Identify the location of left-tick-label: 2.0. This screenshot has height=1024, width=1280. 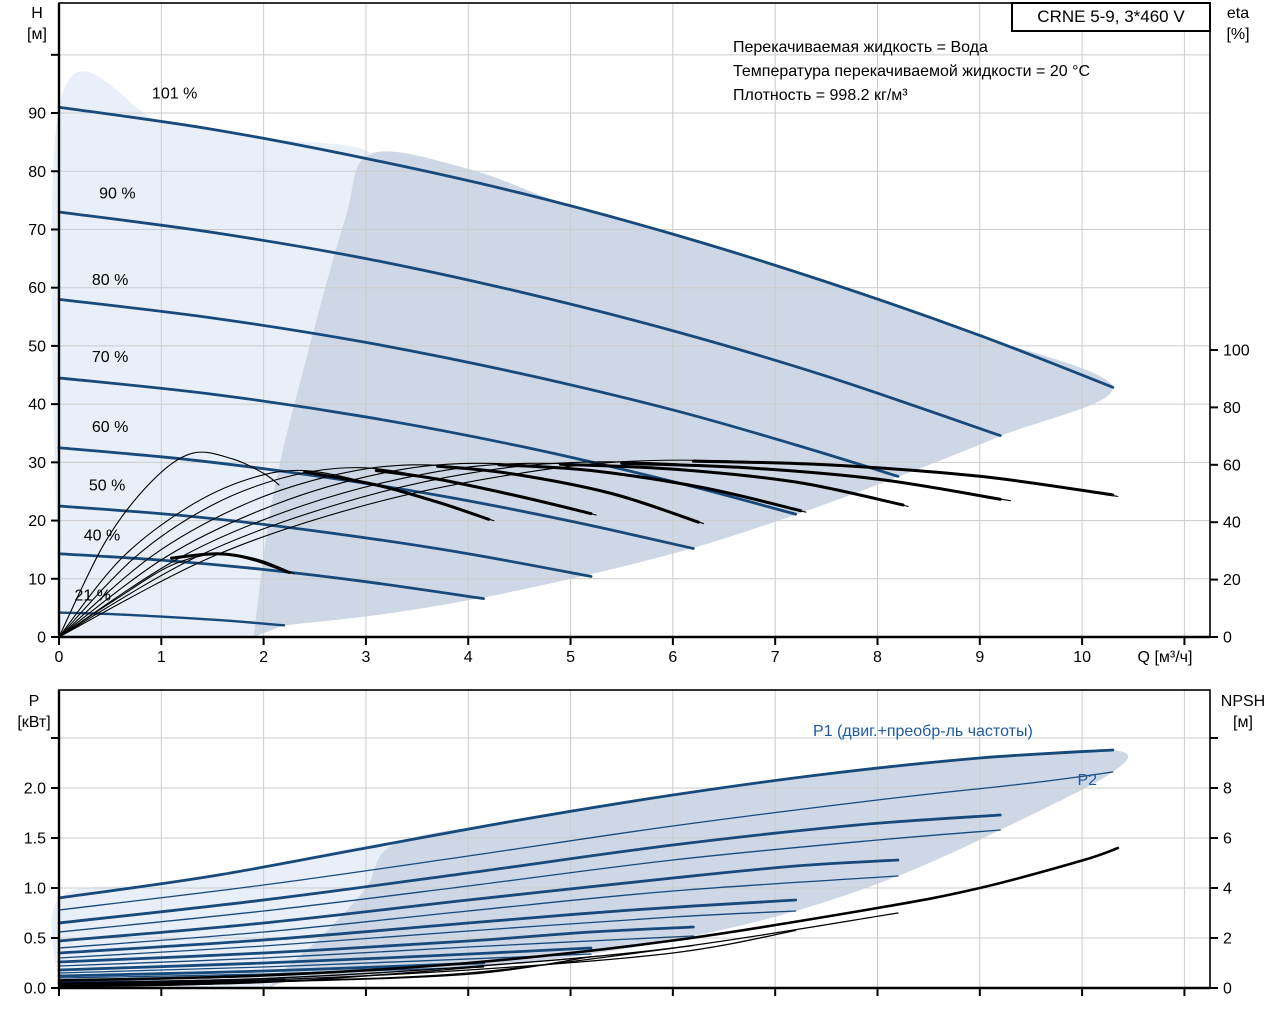
(35, 789).